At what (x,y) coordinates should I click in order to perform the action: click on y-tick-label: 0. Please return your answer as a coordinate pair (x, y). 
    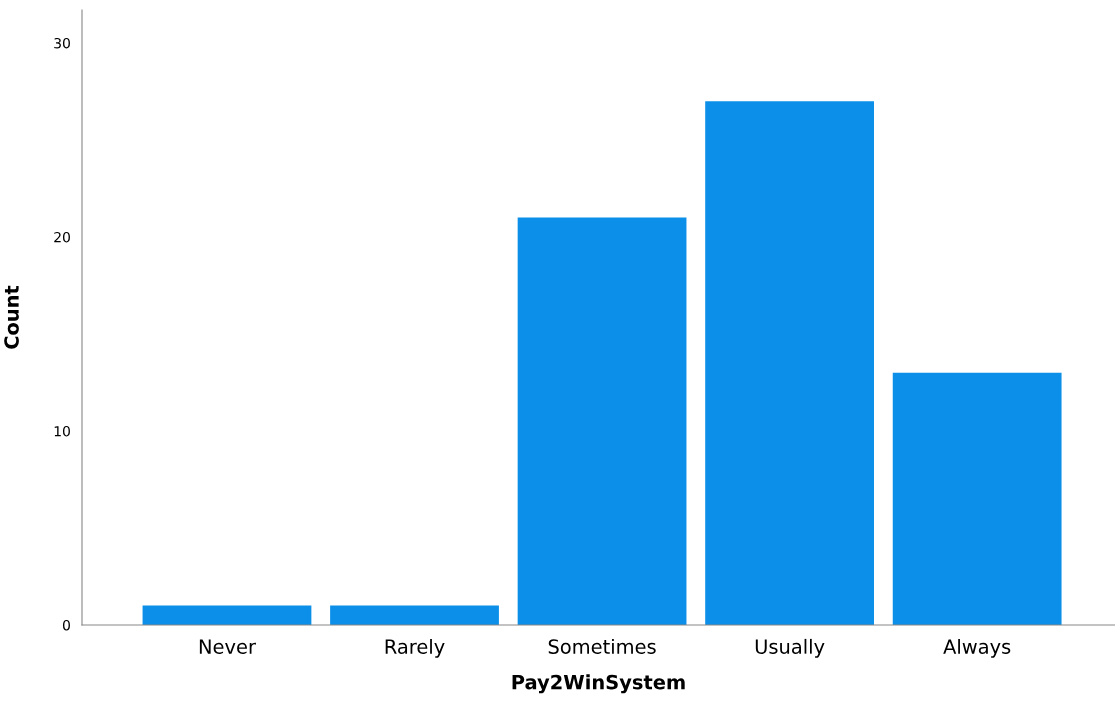
    Looking at the image, I should click on (66, 625).